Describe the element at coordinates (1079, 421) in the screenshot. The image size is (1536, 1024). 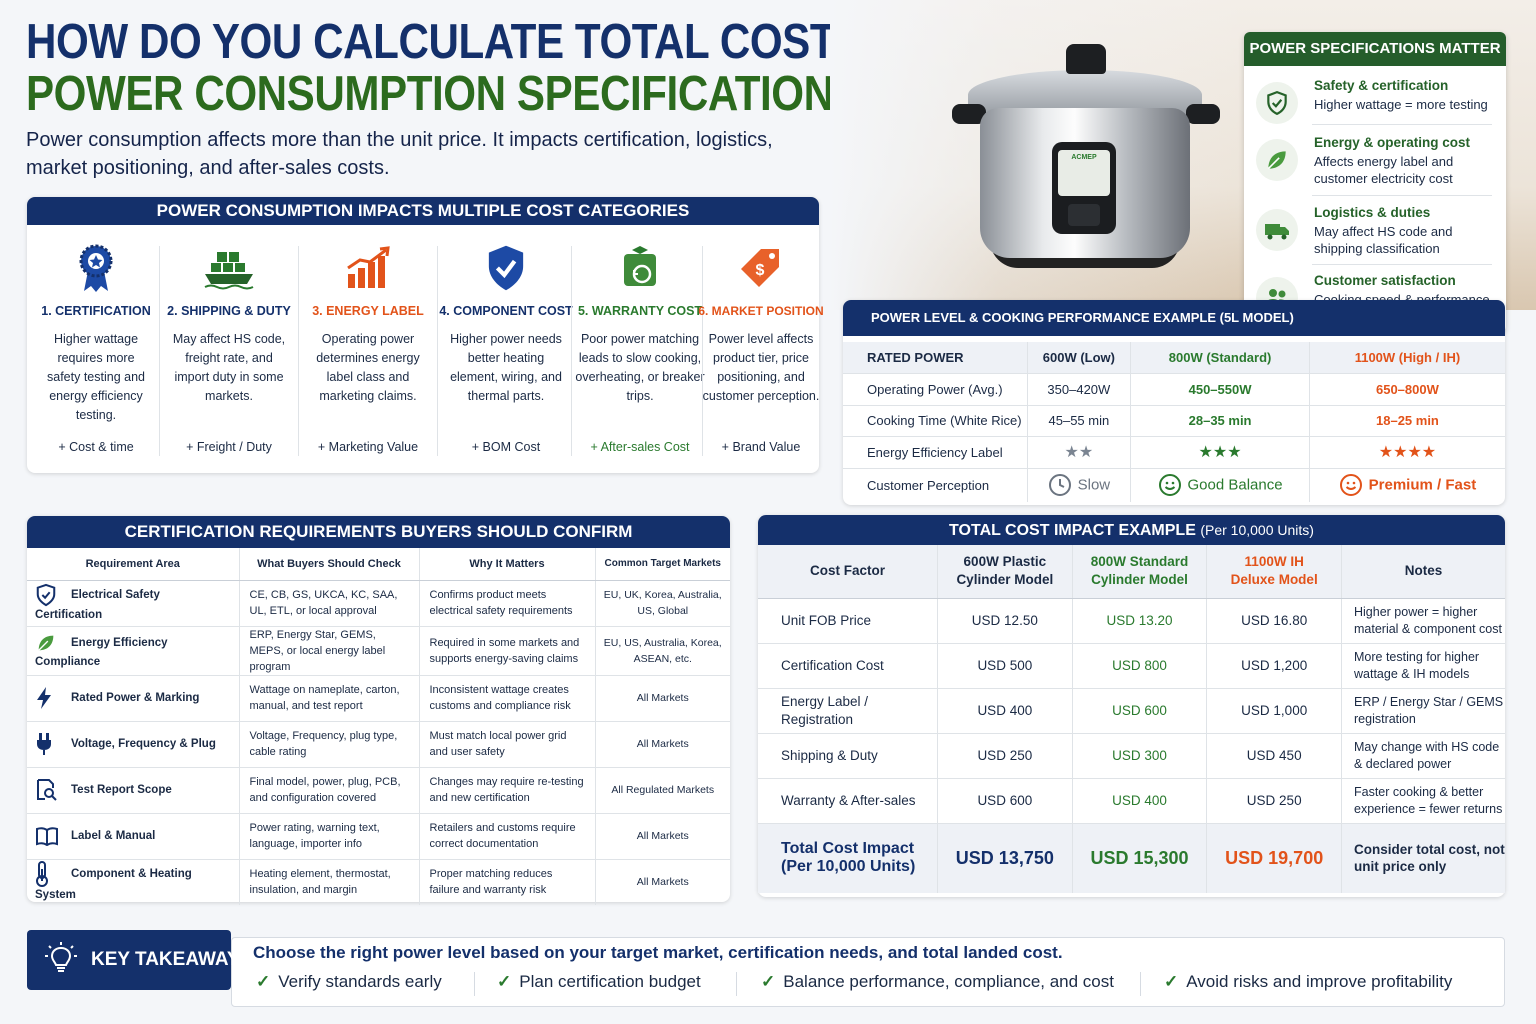
I see `table-cell: 45–55 min` at that location.